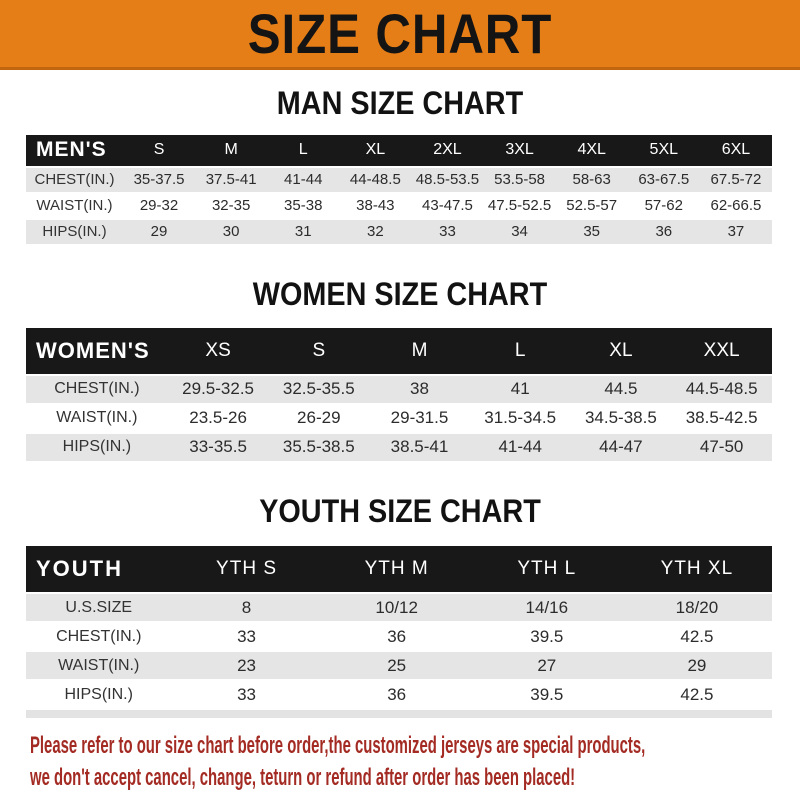  Describe the element at coordinates (218, 389) in the screenshot. I see `size-cell: 29.5-32.5` at that location.